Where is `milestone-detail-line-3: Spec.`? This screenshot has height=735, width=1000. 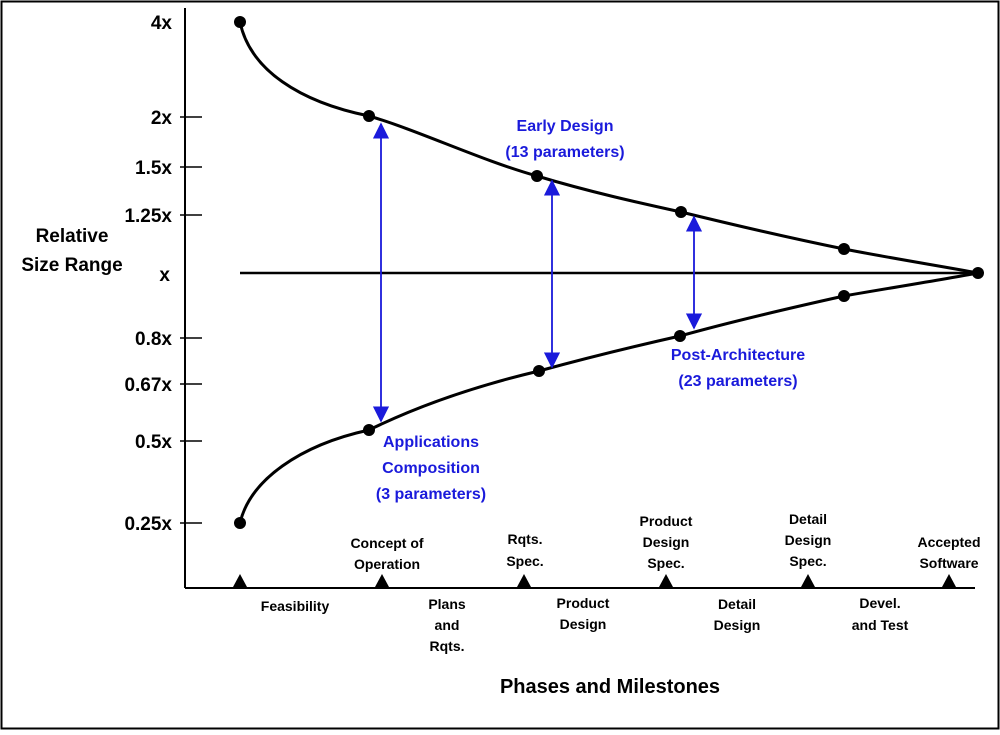 milestone-detail-line-3: Spec. is located at coordinates (807, 561).